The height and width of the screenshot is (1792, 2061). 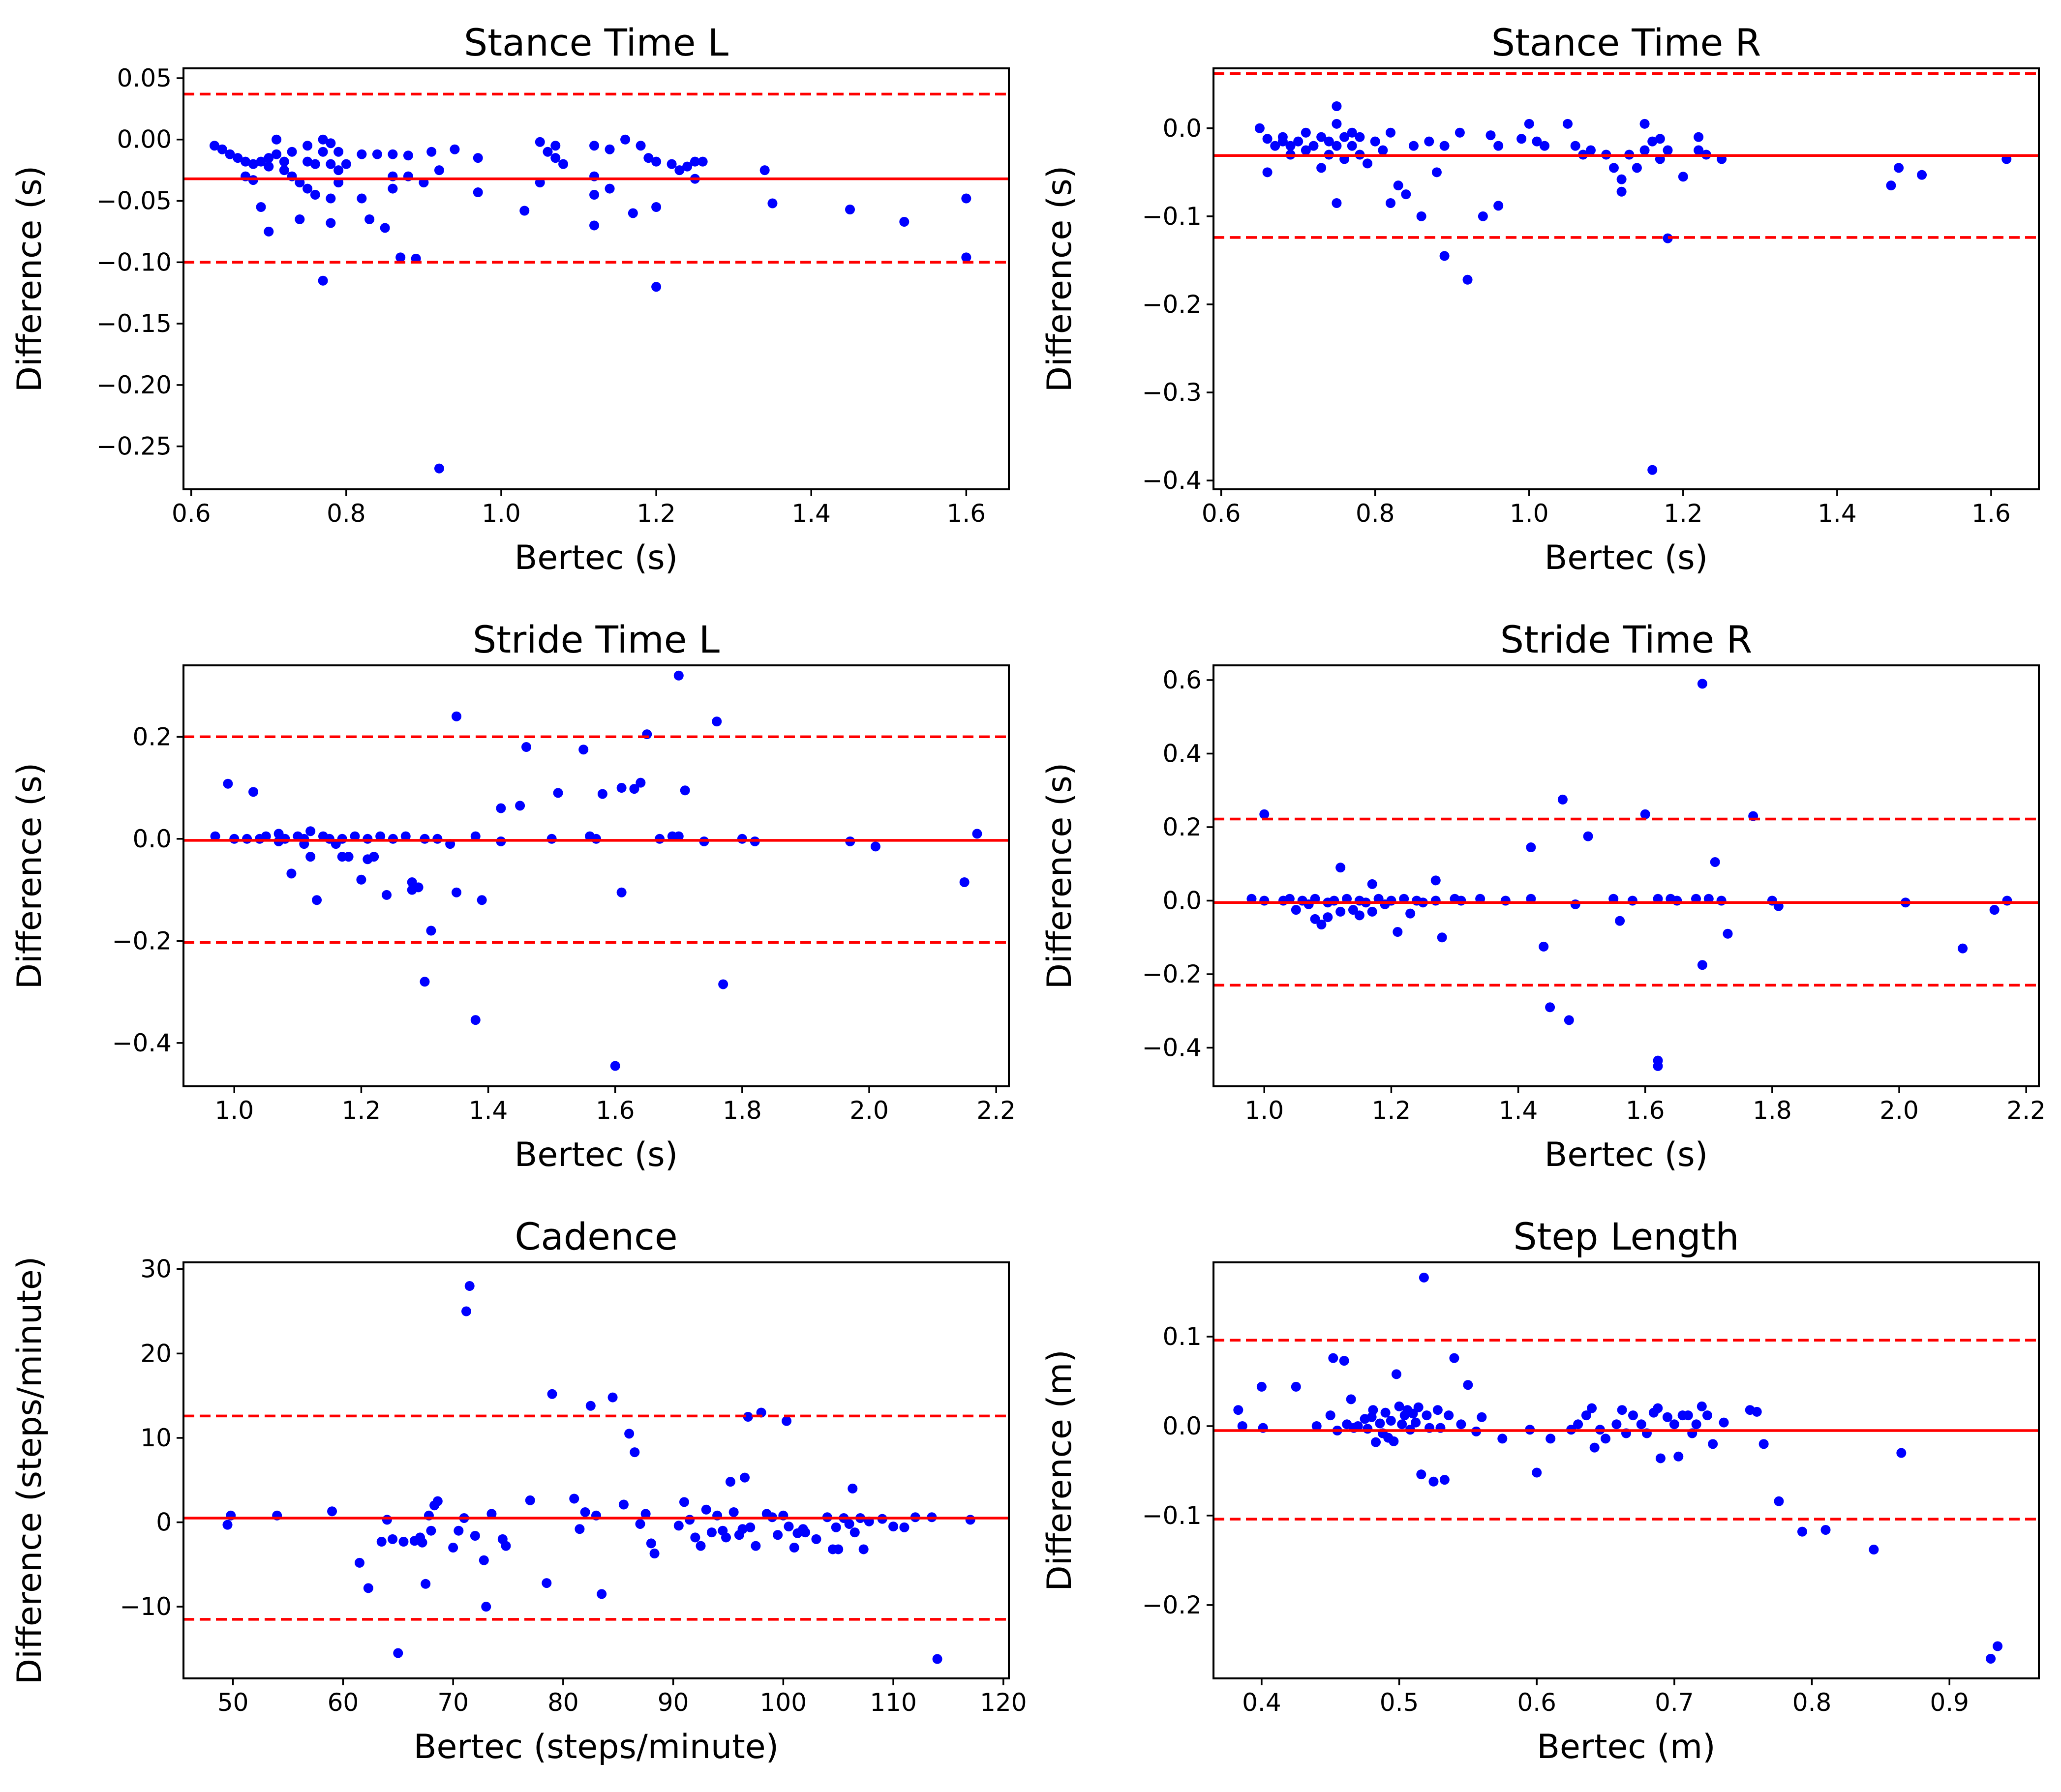 I want to click on x-tick-label: 90, so click(x=673, y=1702).